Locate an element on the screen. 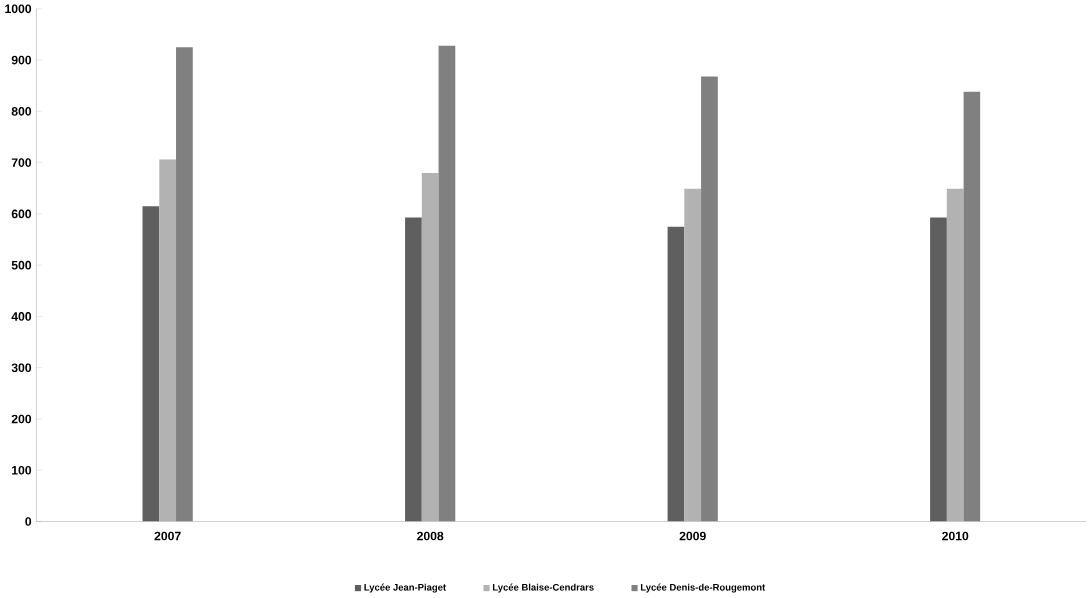 The image size is (1091, 598). x-tick-label: 2010 is located at coordinates (955, 536).